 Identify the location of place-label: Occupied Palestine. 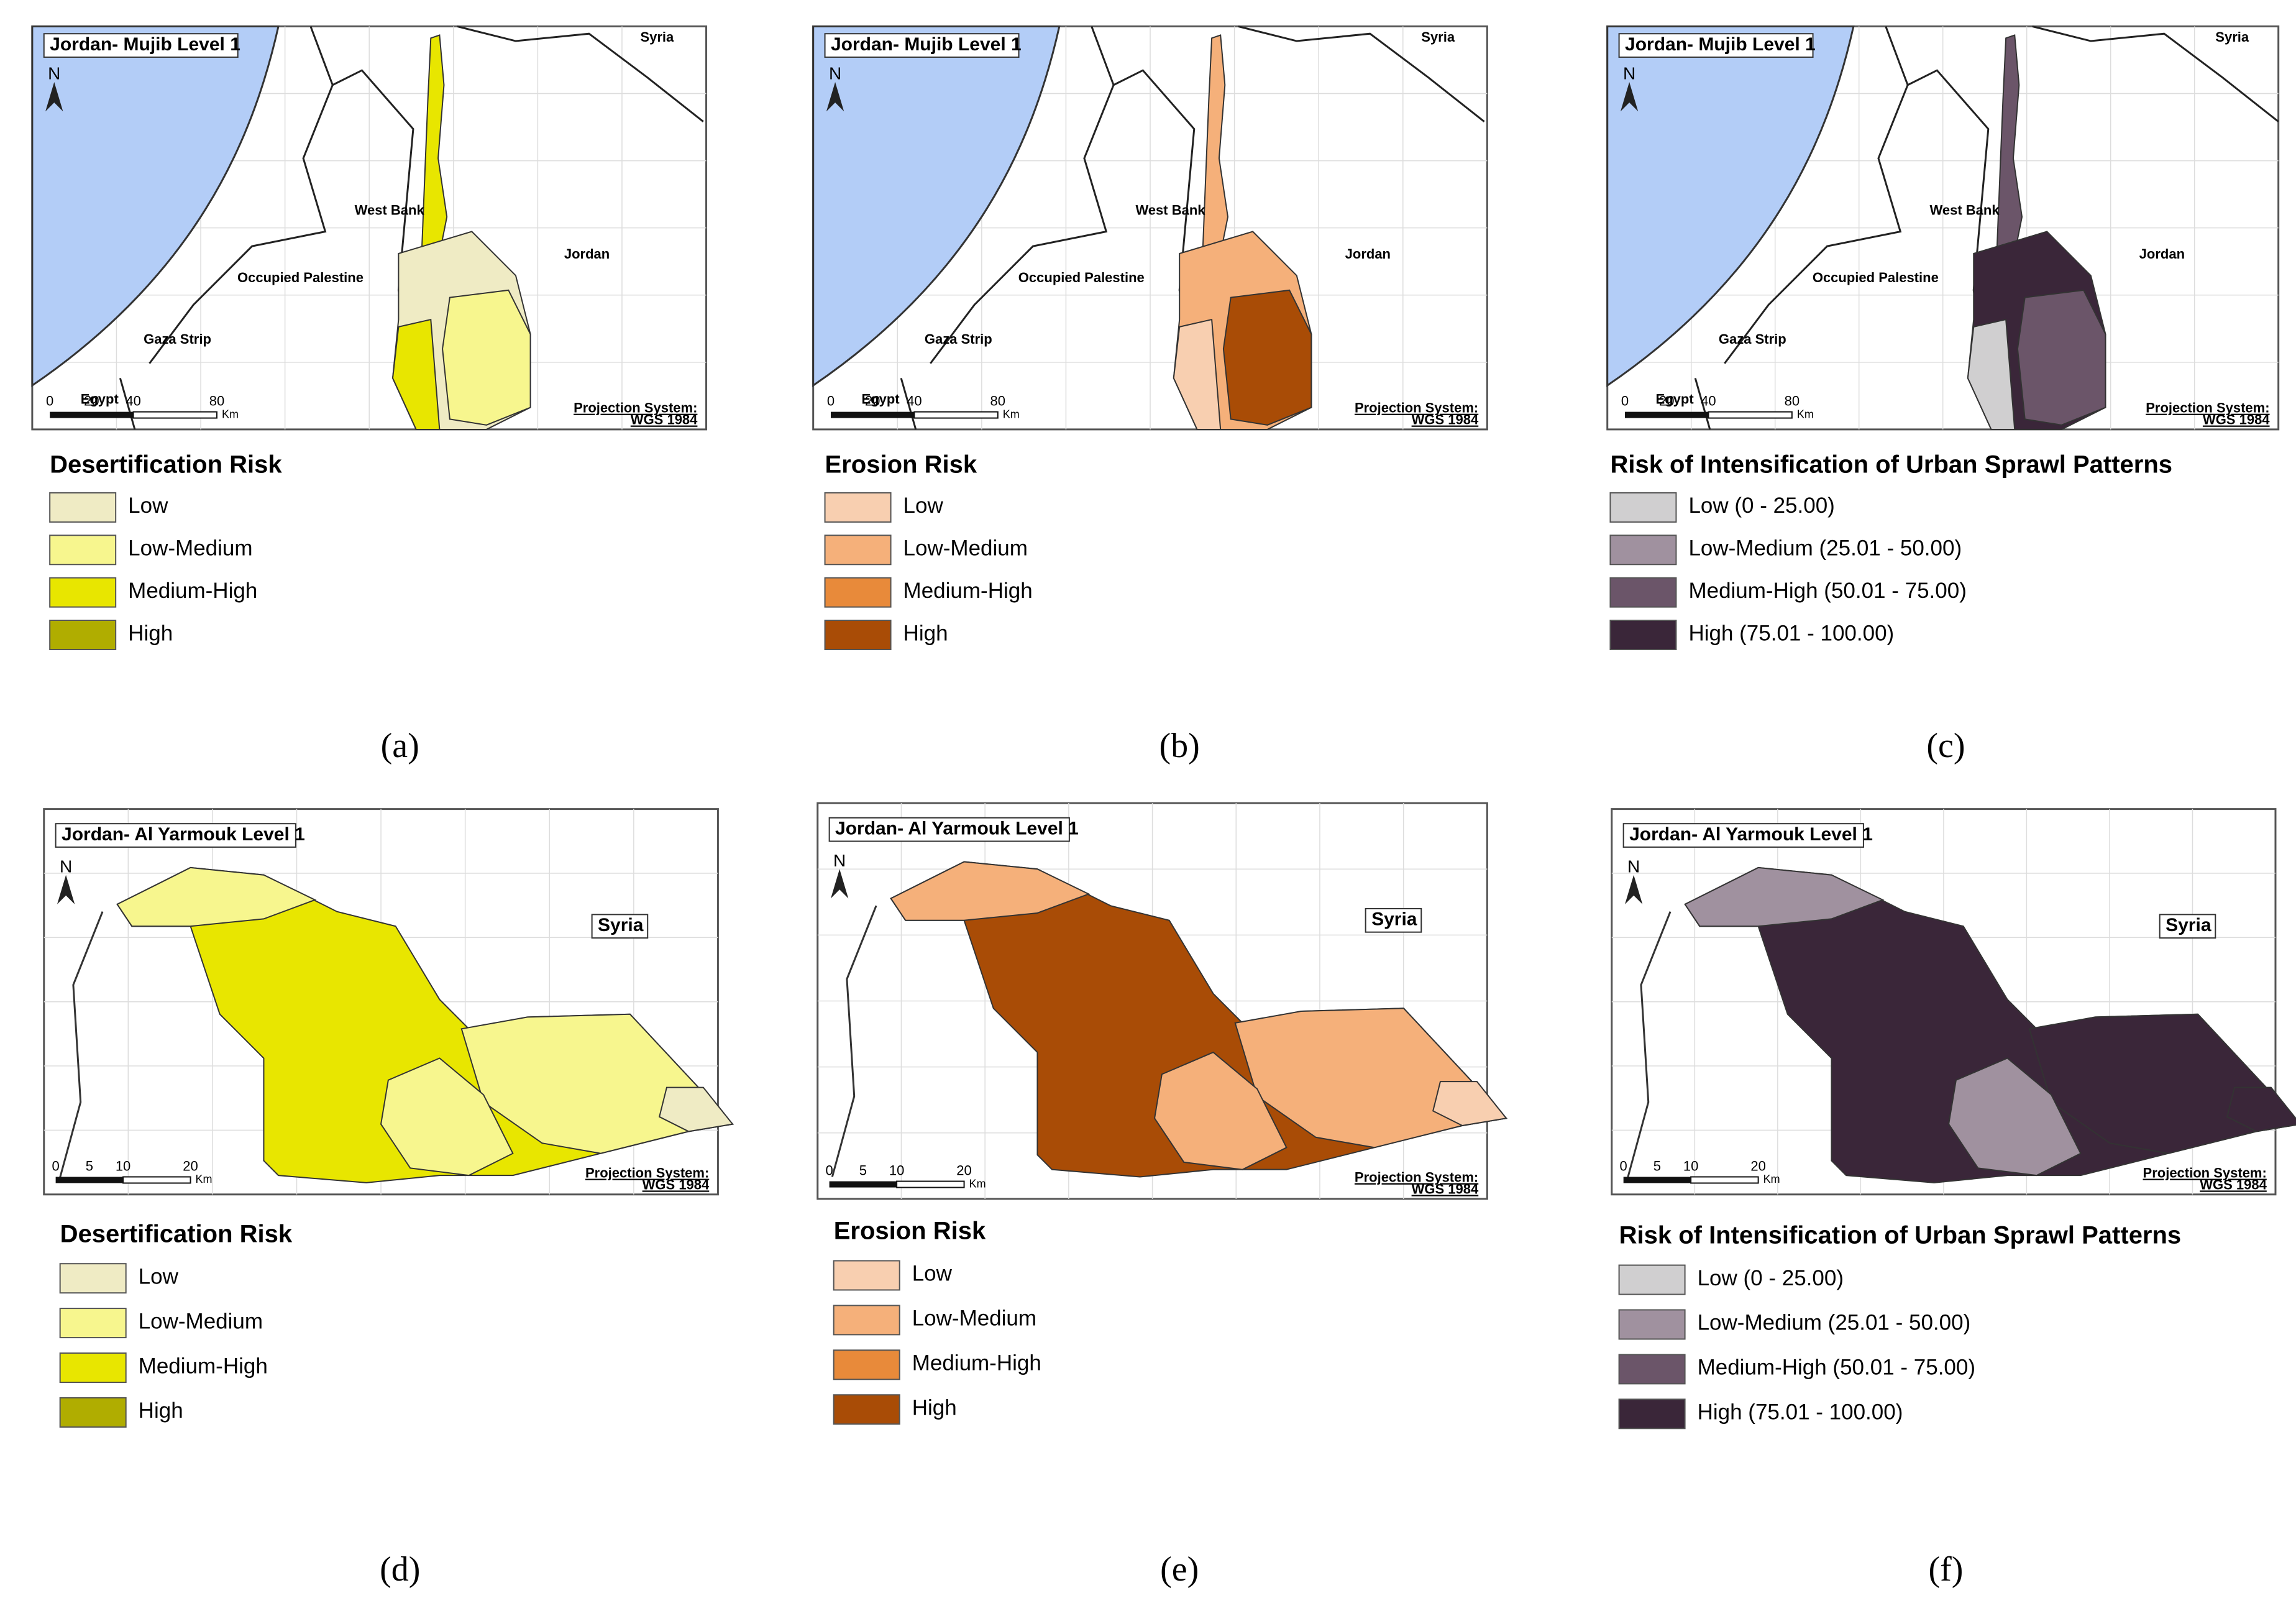
(1876, 277).